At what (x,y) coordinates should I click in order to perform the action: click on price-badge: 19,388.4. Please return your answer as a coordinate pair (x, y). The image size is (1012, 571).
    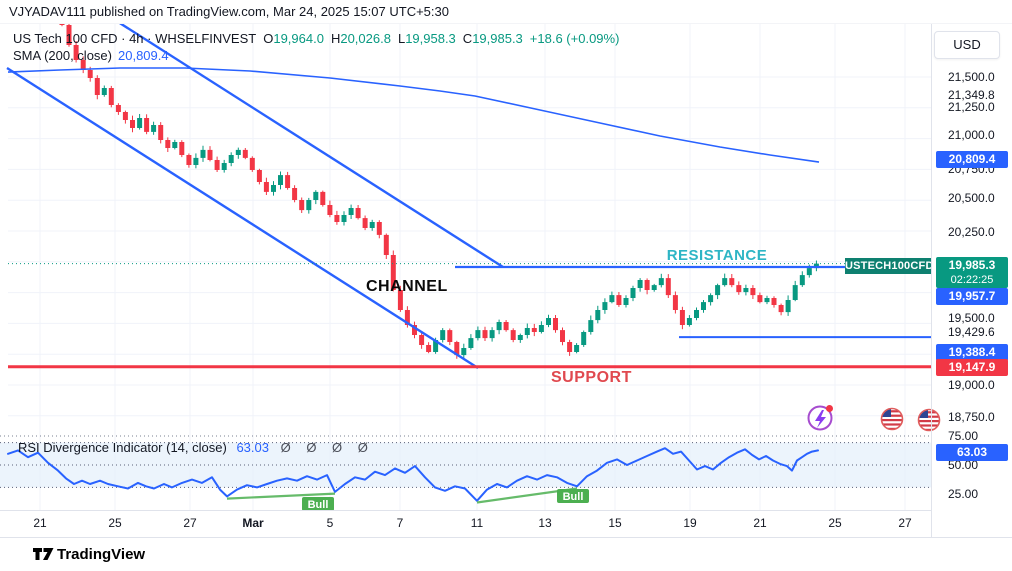
    Looking at the image, I should click on (972, 352).